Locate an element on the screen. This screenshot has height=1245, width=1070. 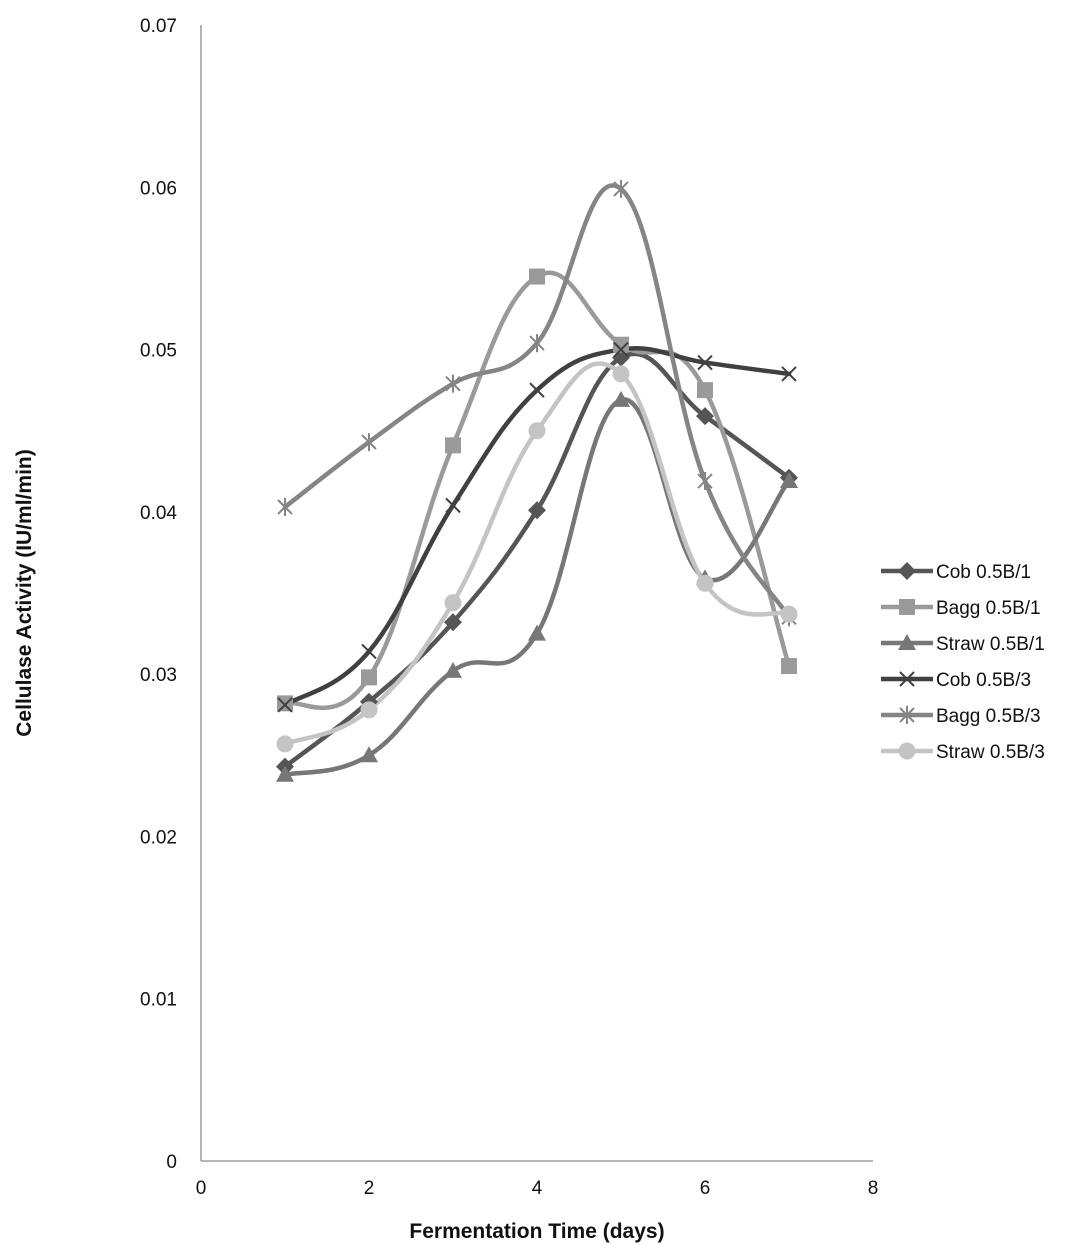
x-tick-label: 8 is located at coordinates (873, 1188).